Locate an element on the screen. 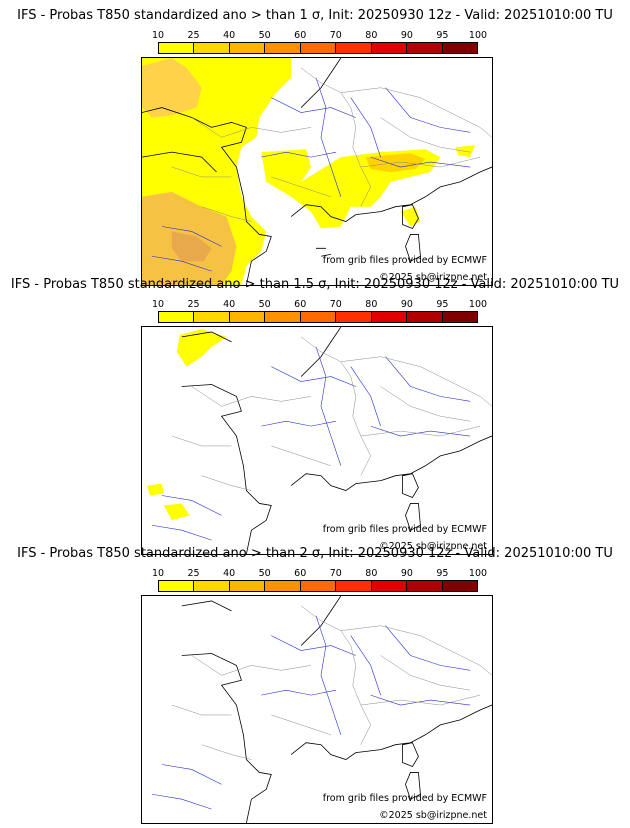  prob-area-iberia-b is located at coordinates (176, 512).